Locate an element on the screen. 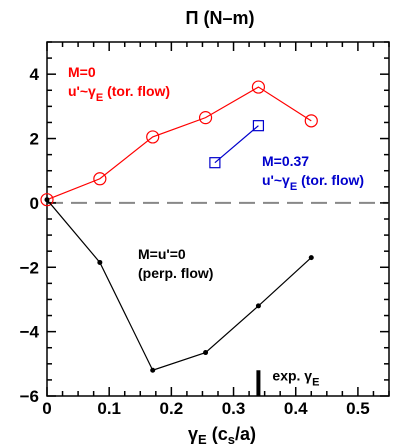 The height and width of the screenshot is (447, 400). x-tick-label: 0.1 is located at coordinates (109, 408).